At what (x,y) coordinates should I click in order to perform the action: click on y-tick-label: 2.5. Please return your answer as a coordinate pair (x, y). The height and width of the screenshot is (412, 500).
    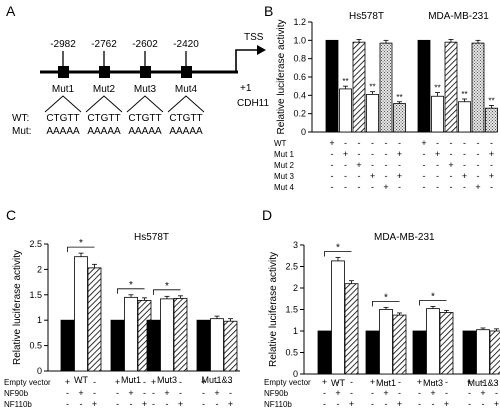
    Looking at the image, I should click on (291, 267).